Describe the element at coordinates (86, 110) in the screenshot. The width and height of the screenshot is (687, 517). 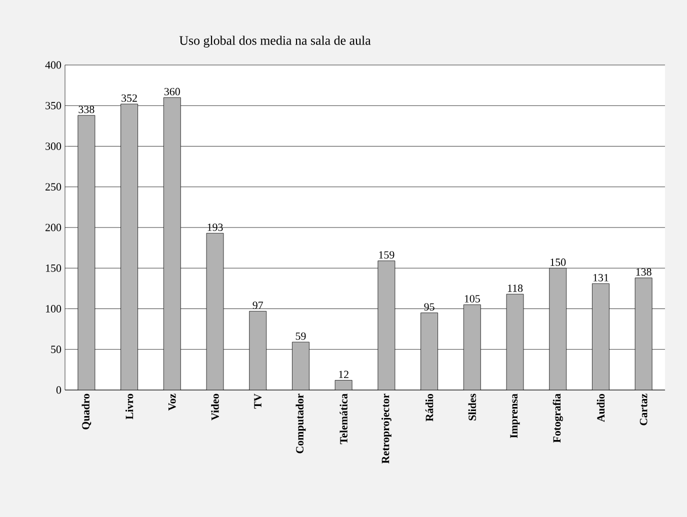
I see `data-label: 338` at that location.